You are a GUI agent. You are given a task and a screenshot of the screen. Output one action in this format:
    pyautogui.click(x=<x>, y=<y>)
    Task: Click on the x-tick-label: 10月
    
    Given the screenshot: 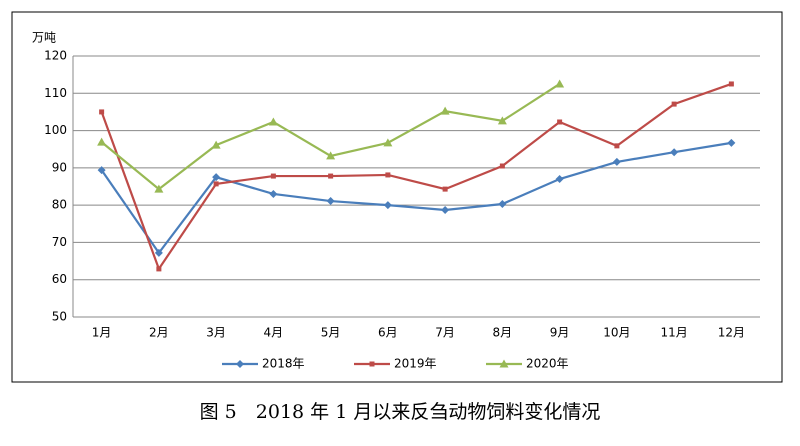 What is the action you would take?
    pyautogui.click(x=616, y=333)
    